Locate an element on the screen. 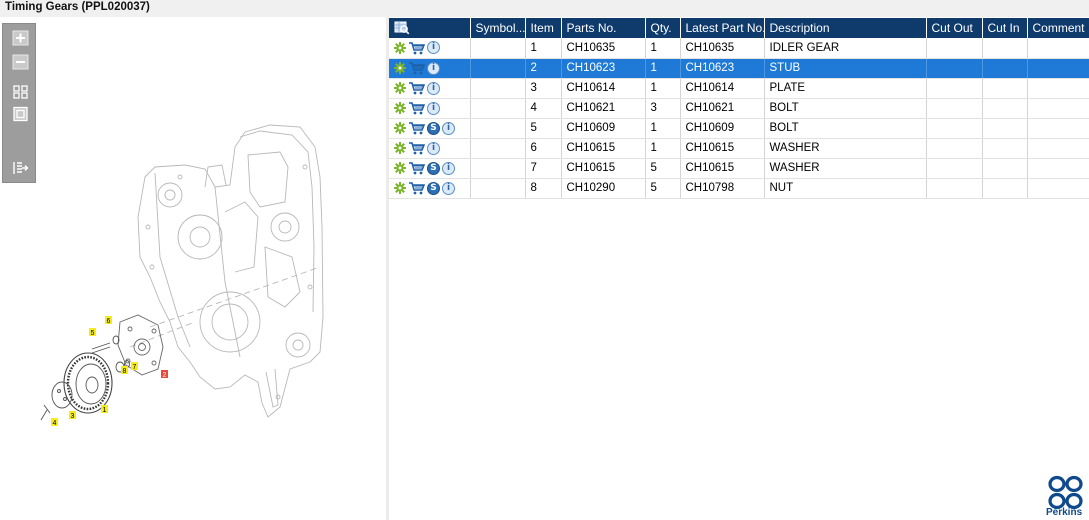 This screenshot has height=520, width=1089. item-cell: 2 is located at coordinates (543, 68).